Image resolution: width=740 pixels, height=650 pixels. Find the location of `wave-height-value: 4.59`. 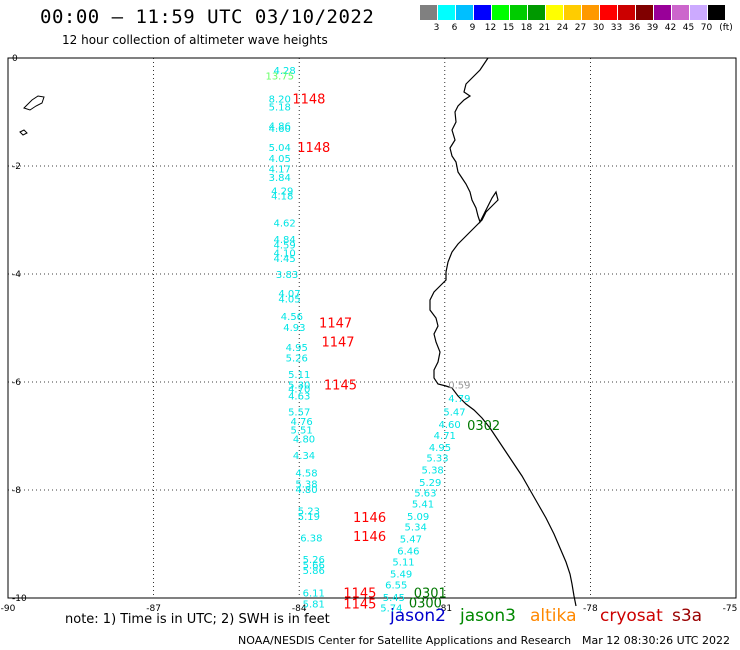

wave-height-value: 4.59 is located at coordinates (285, 245).